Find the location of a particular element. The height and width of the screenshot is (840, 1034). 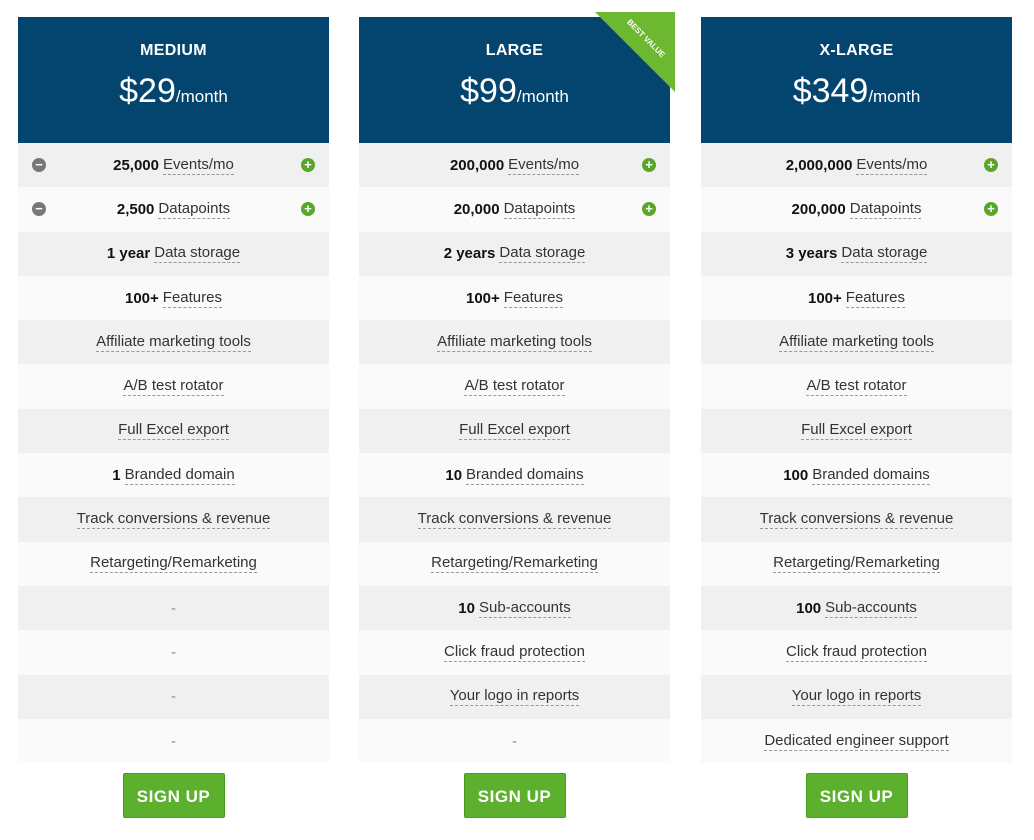

feature-label: Dedicated engineer support is located at coordinates (856, 741).